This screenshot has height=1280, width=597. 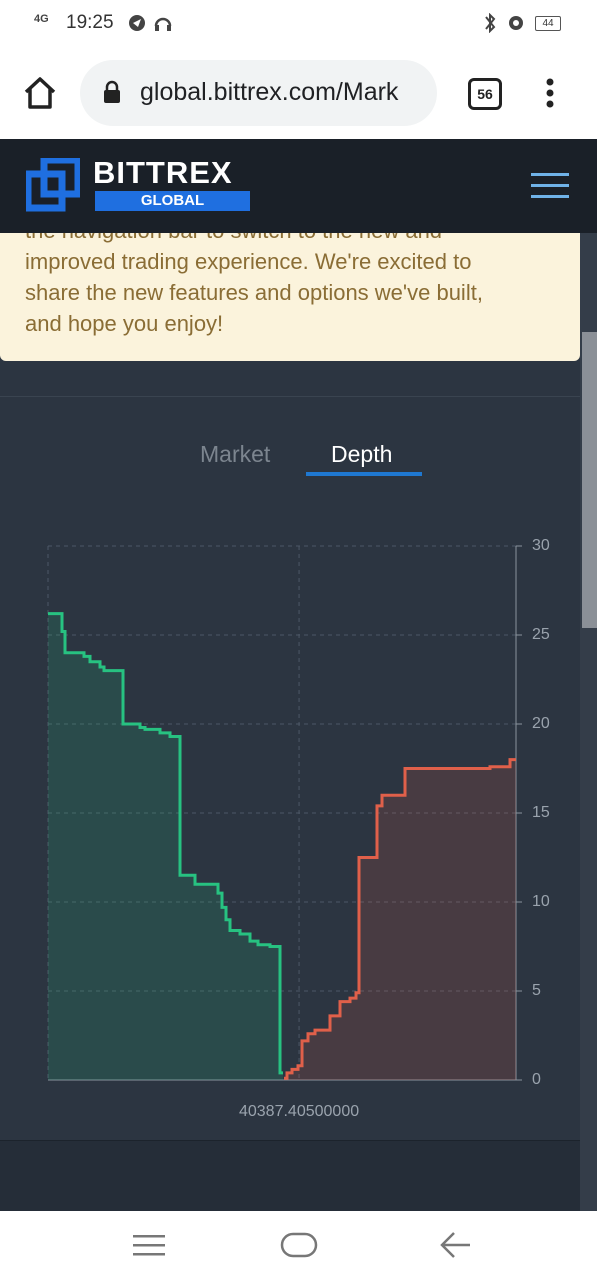 What do you see at coordinates (541, 812) in the screenshot?
I see `y-tick-label: 15` at bounding box center [541, 812].